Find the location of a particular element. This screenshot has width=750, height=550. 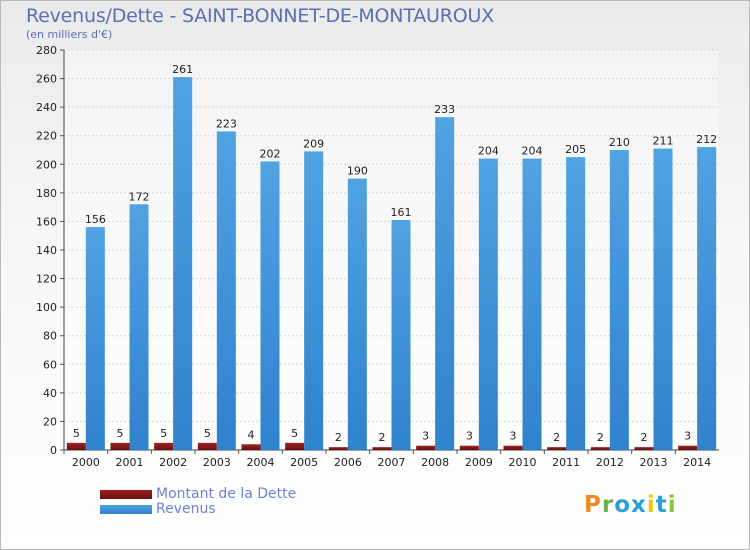

x-tick-label: 2001 is located at coordinates (130, 462).